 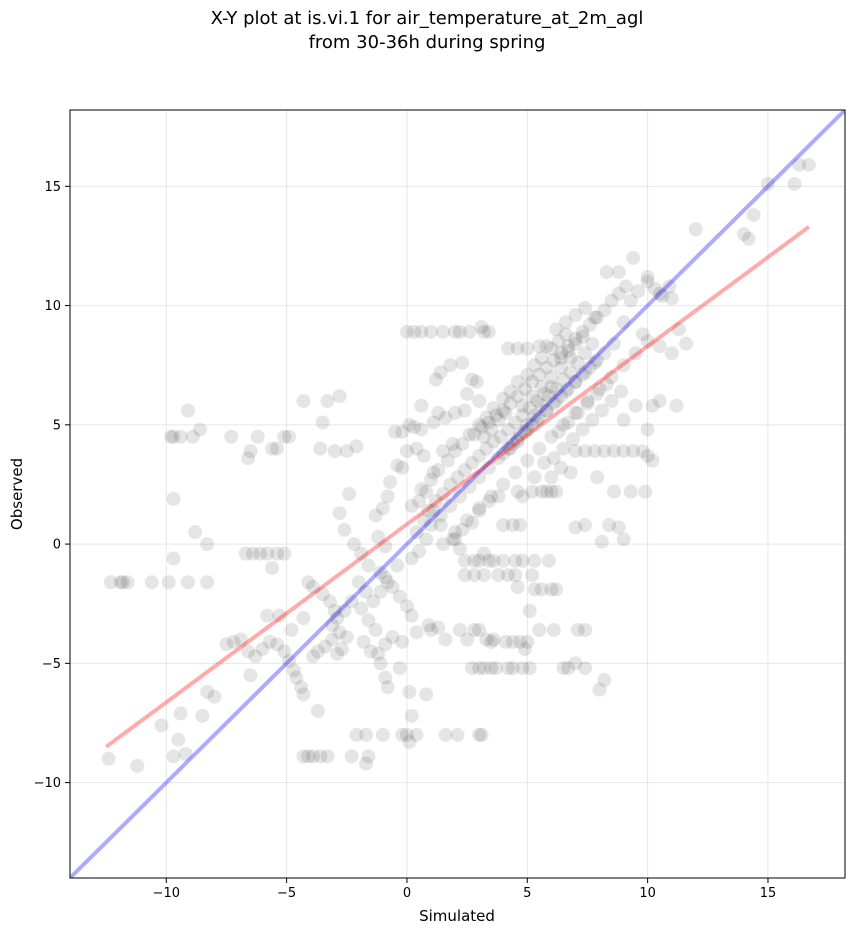 What do you see at coordinates (52, 306) in the screenshot?
I see `y-tick-label: 10` at bounding box center [52, 306].